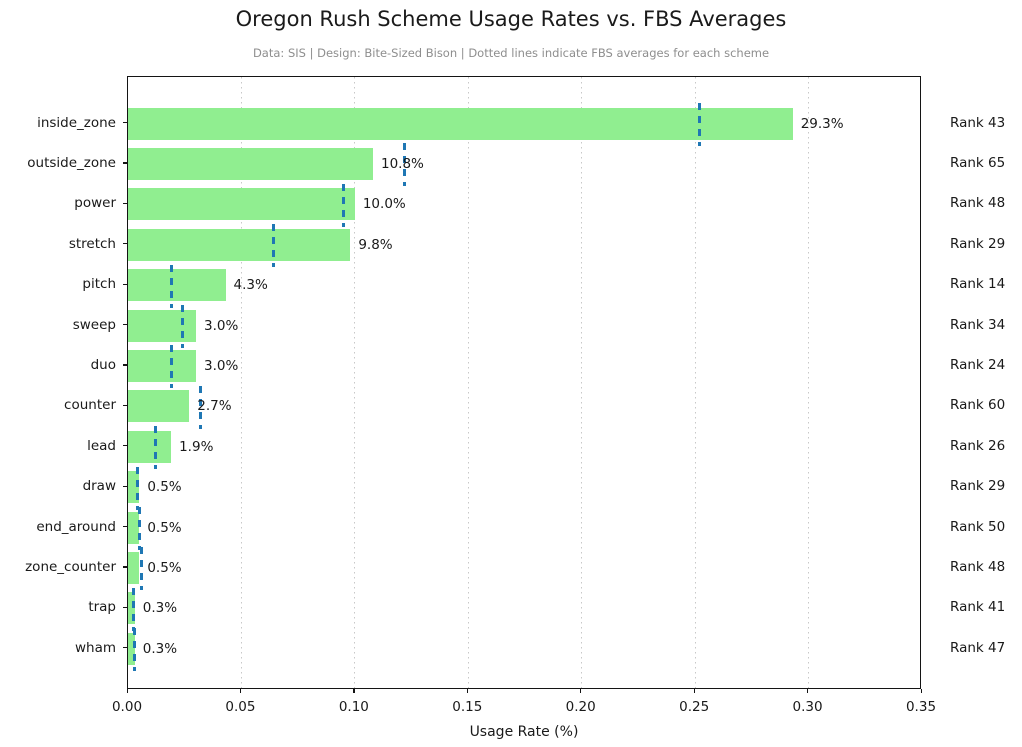 This screenshot has height=747, width=1022. Describe the element at coordinates (164, 567) in the screenshot. I see `value-label-zone_counter: 0.5%` at that location.